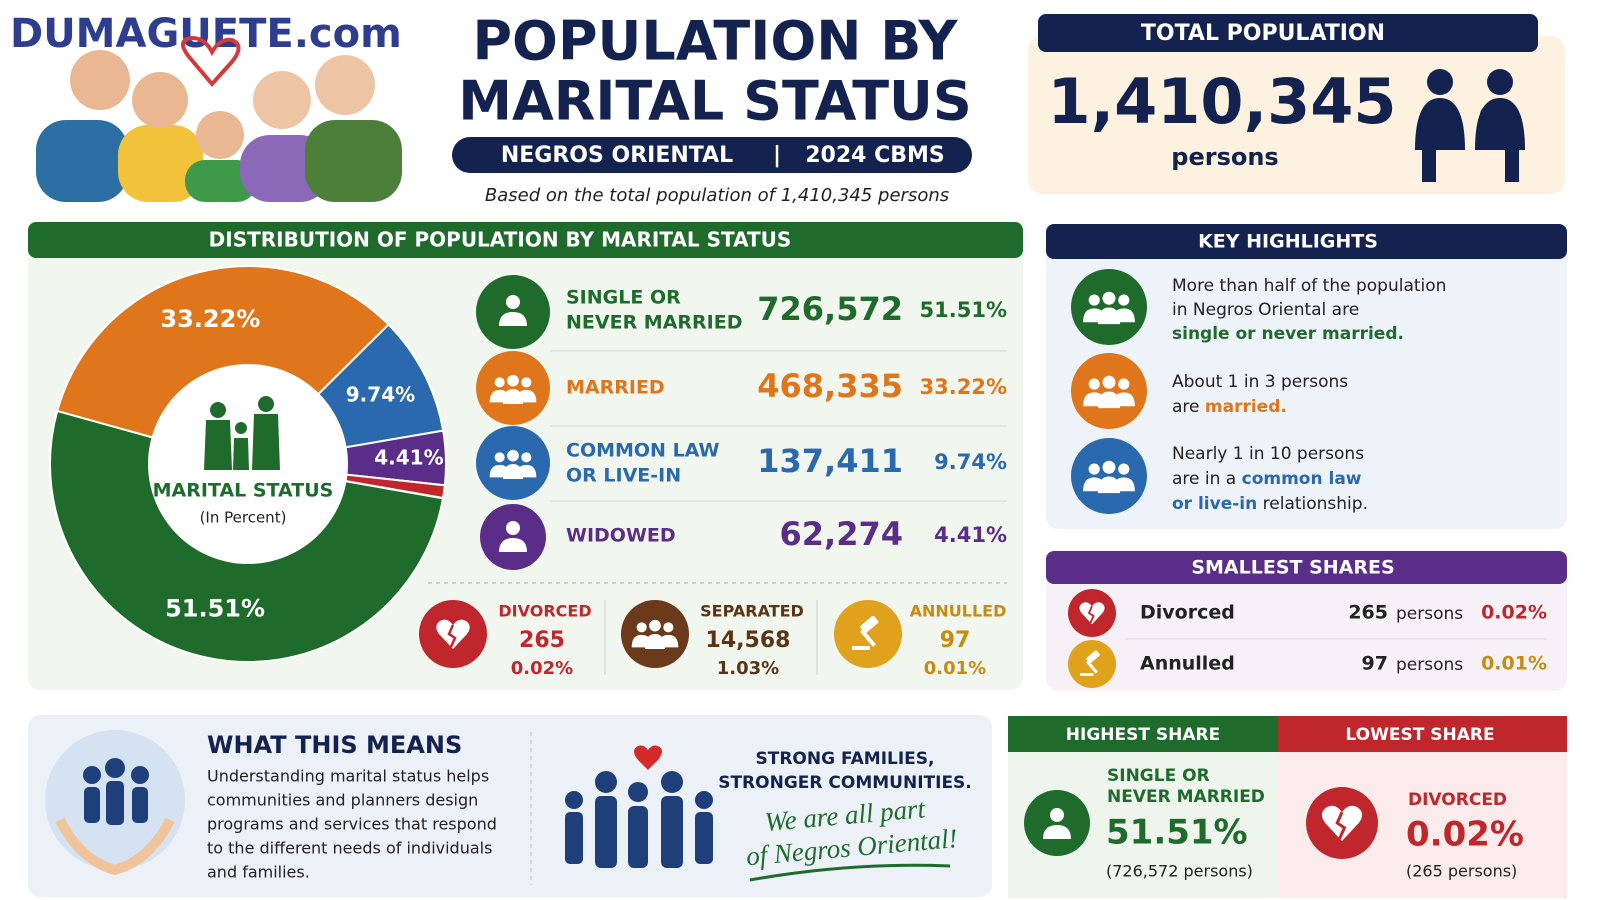 The height and width of the screenshot is (900, 1600). I want to click on row: SINGLE OR NEVER MARRIED 726,572 51.51%, so click(741, 313).